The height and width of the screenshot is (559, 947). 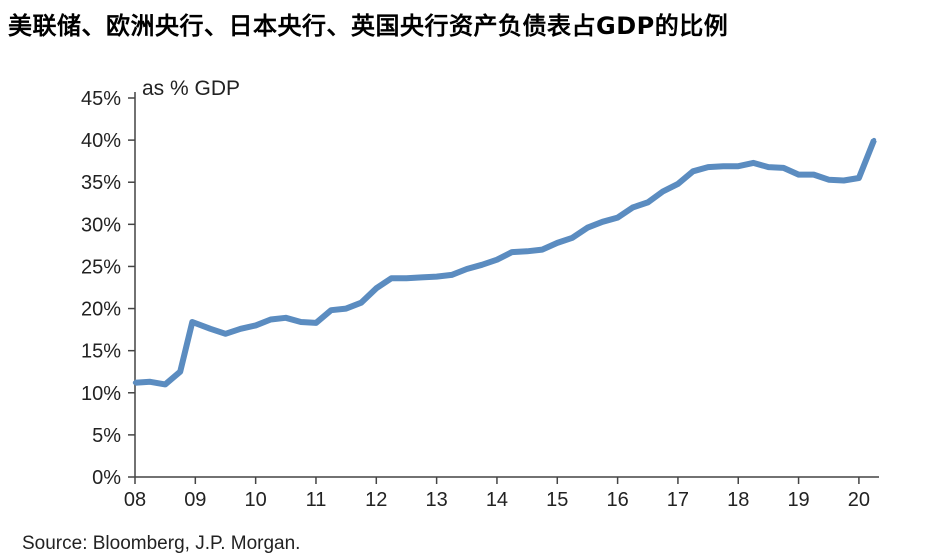 What do you see at coordinates (678, 500) in the screenshot?
I see `x-tick-label: 17` at bounding box center [678, 500].